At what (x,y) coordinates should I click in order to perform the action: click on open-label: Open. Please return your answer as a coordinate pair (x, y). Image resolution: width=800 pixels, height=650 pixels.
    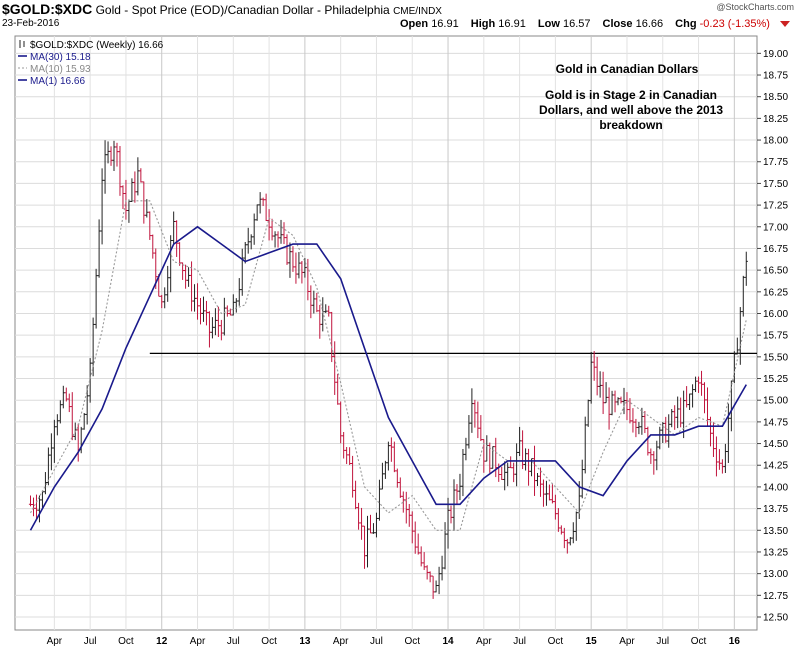
    Looking at the image, I should click on (414, 24).